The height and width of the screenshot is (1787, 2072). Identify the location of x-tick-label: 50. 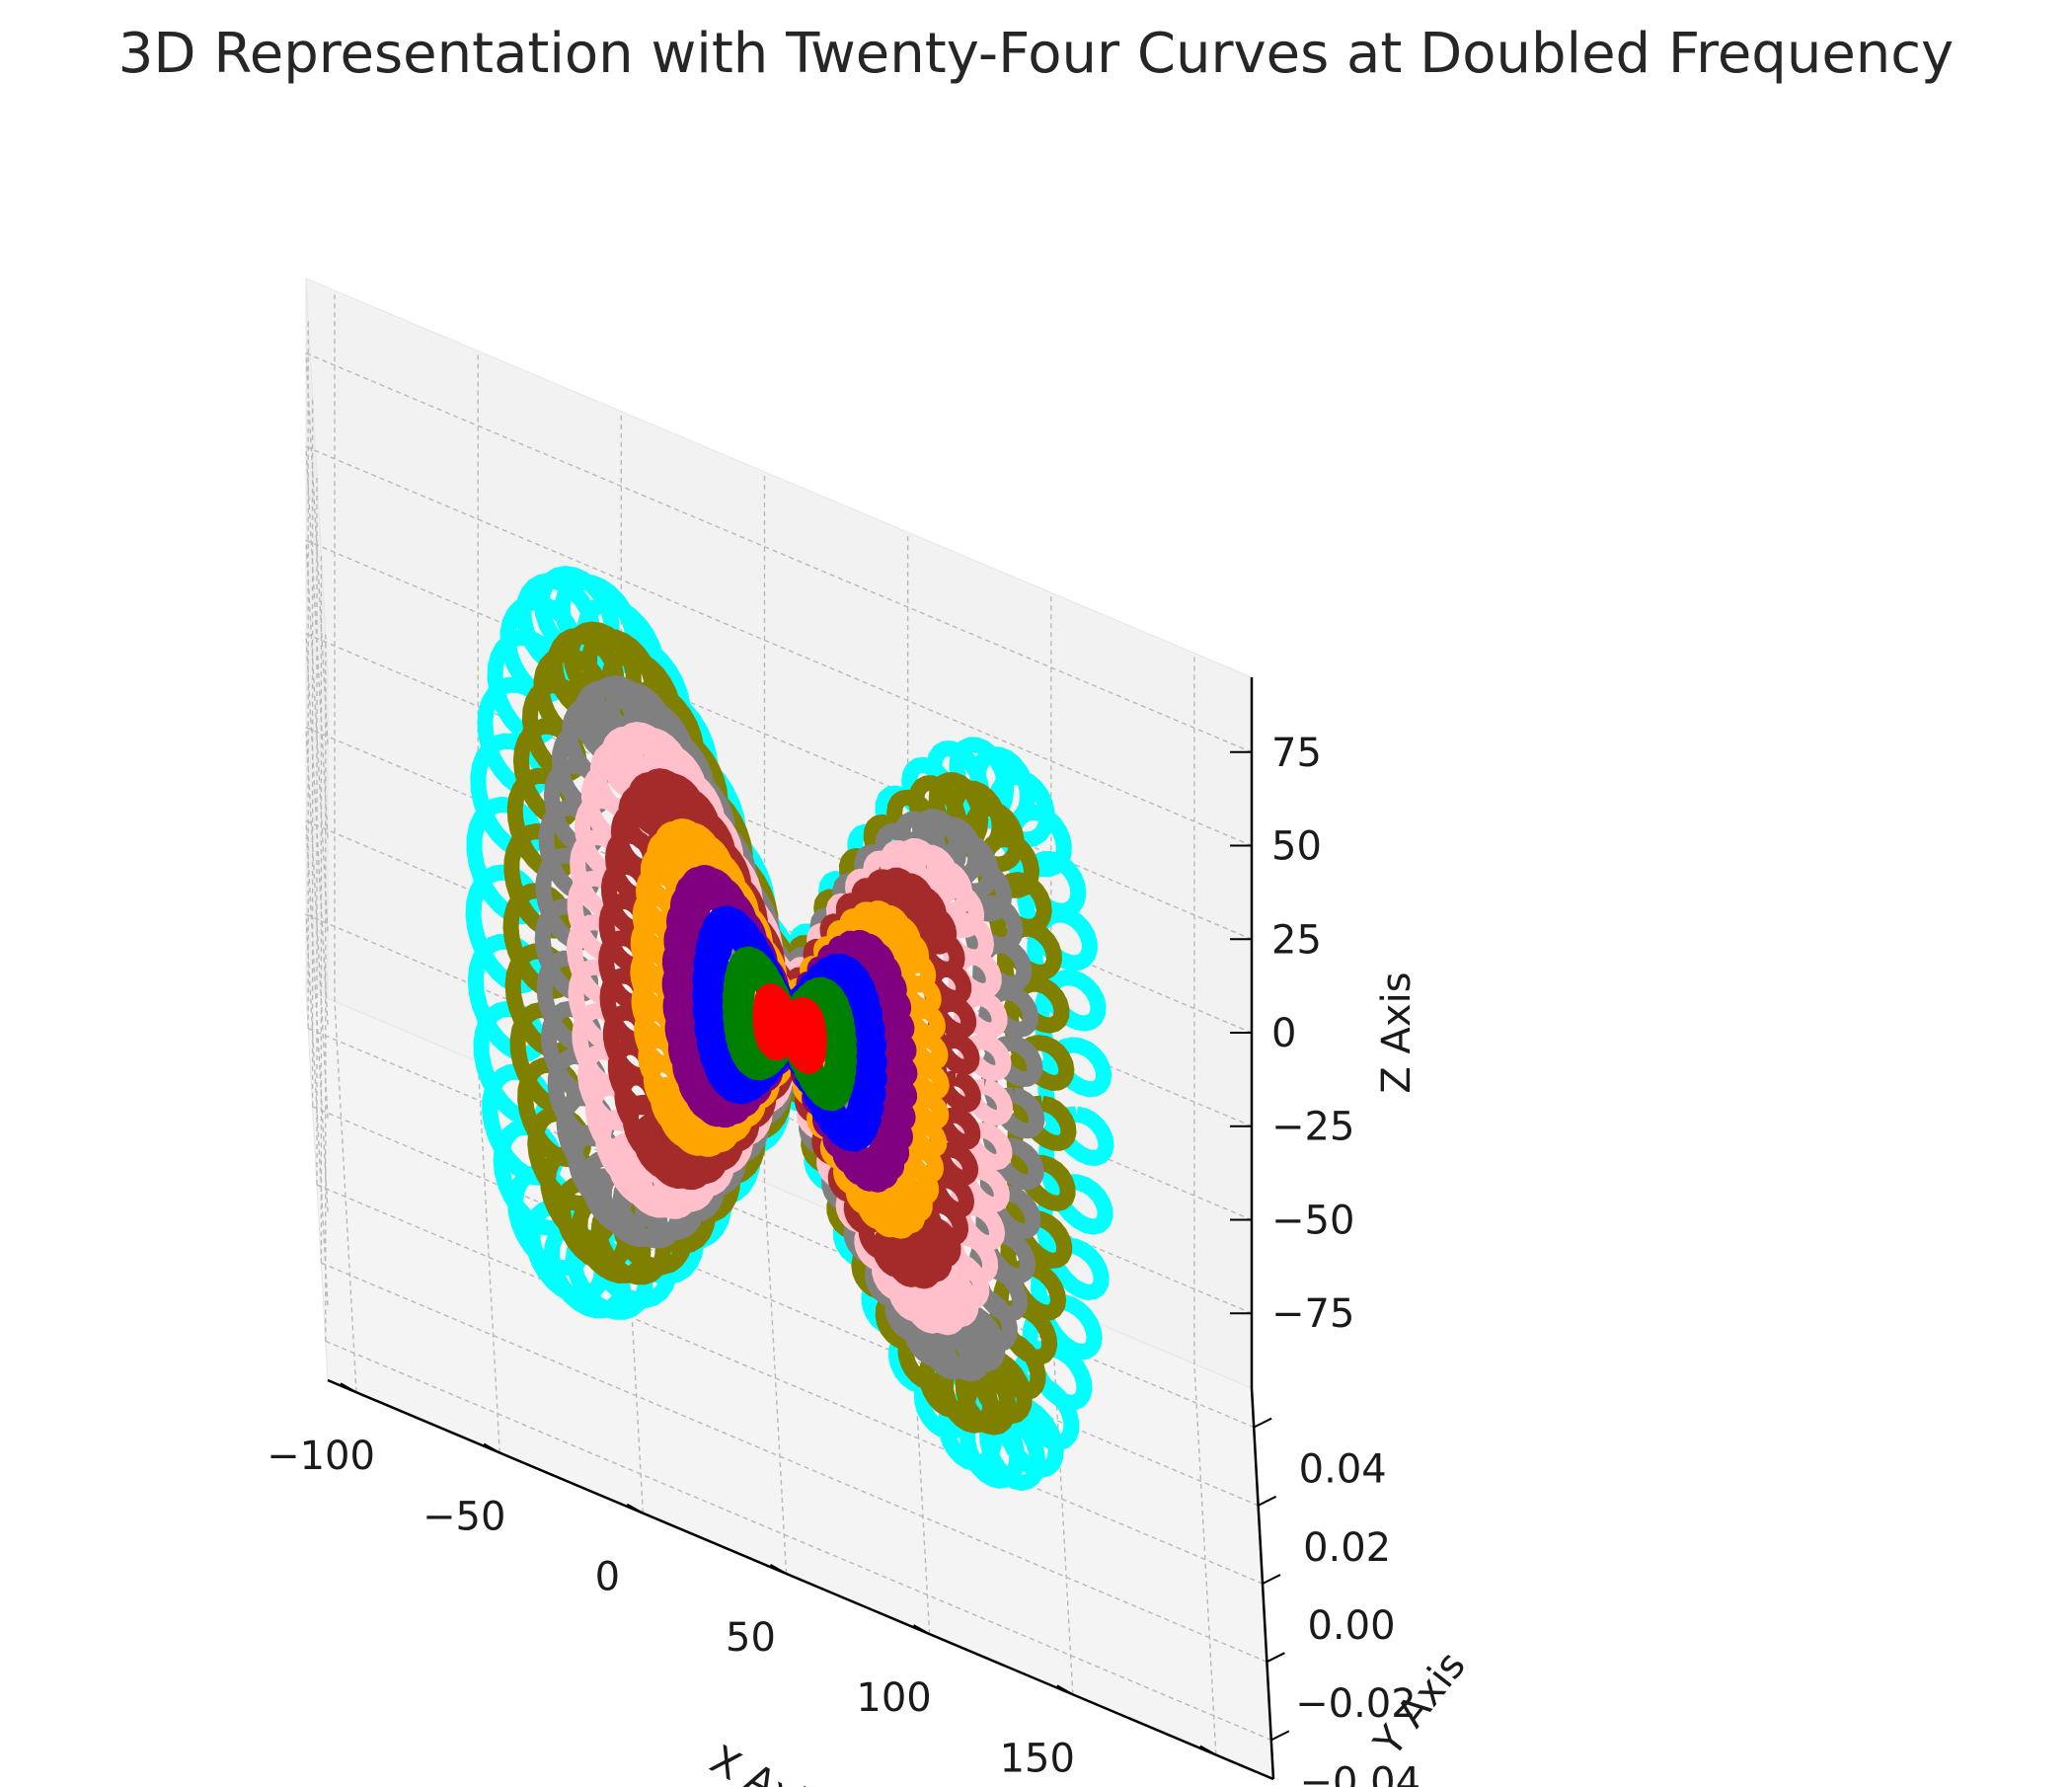
(751, 1638).